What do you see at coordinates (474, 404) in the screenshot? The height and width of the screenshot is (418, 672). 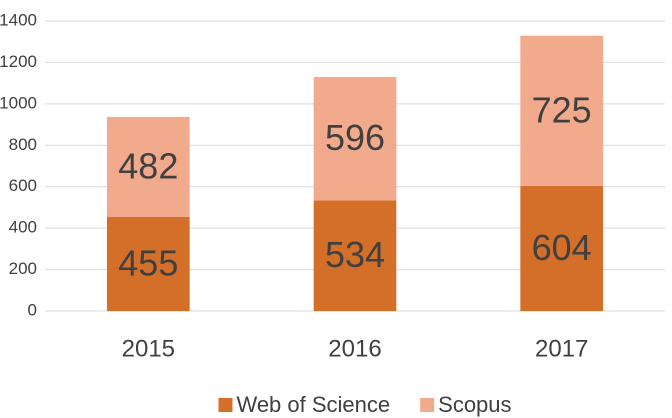 I see `legend-label: Scopus` at bounding box center [474, 404].